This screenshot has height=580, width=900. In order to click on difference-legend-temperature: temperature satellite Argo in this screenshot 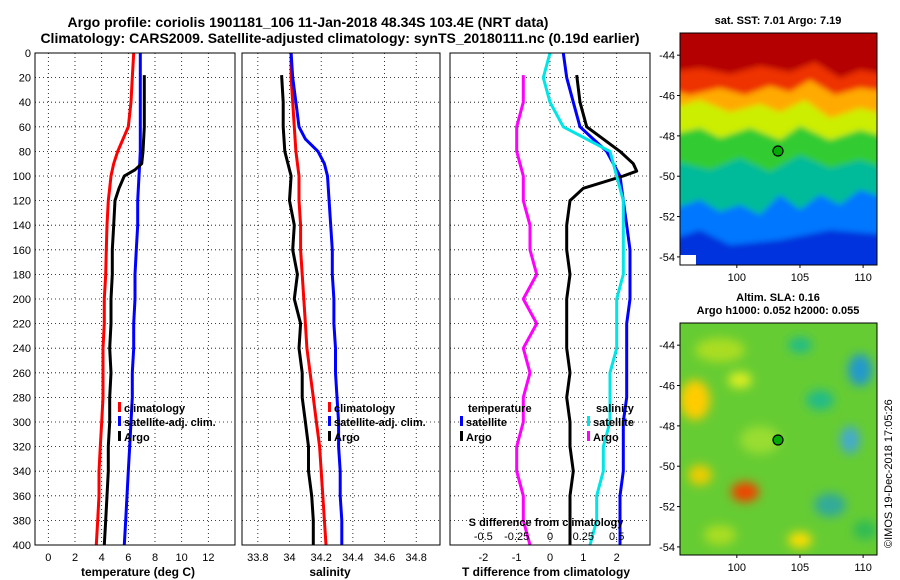, I will do `click(496, 423)`.